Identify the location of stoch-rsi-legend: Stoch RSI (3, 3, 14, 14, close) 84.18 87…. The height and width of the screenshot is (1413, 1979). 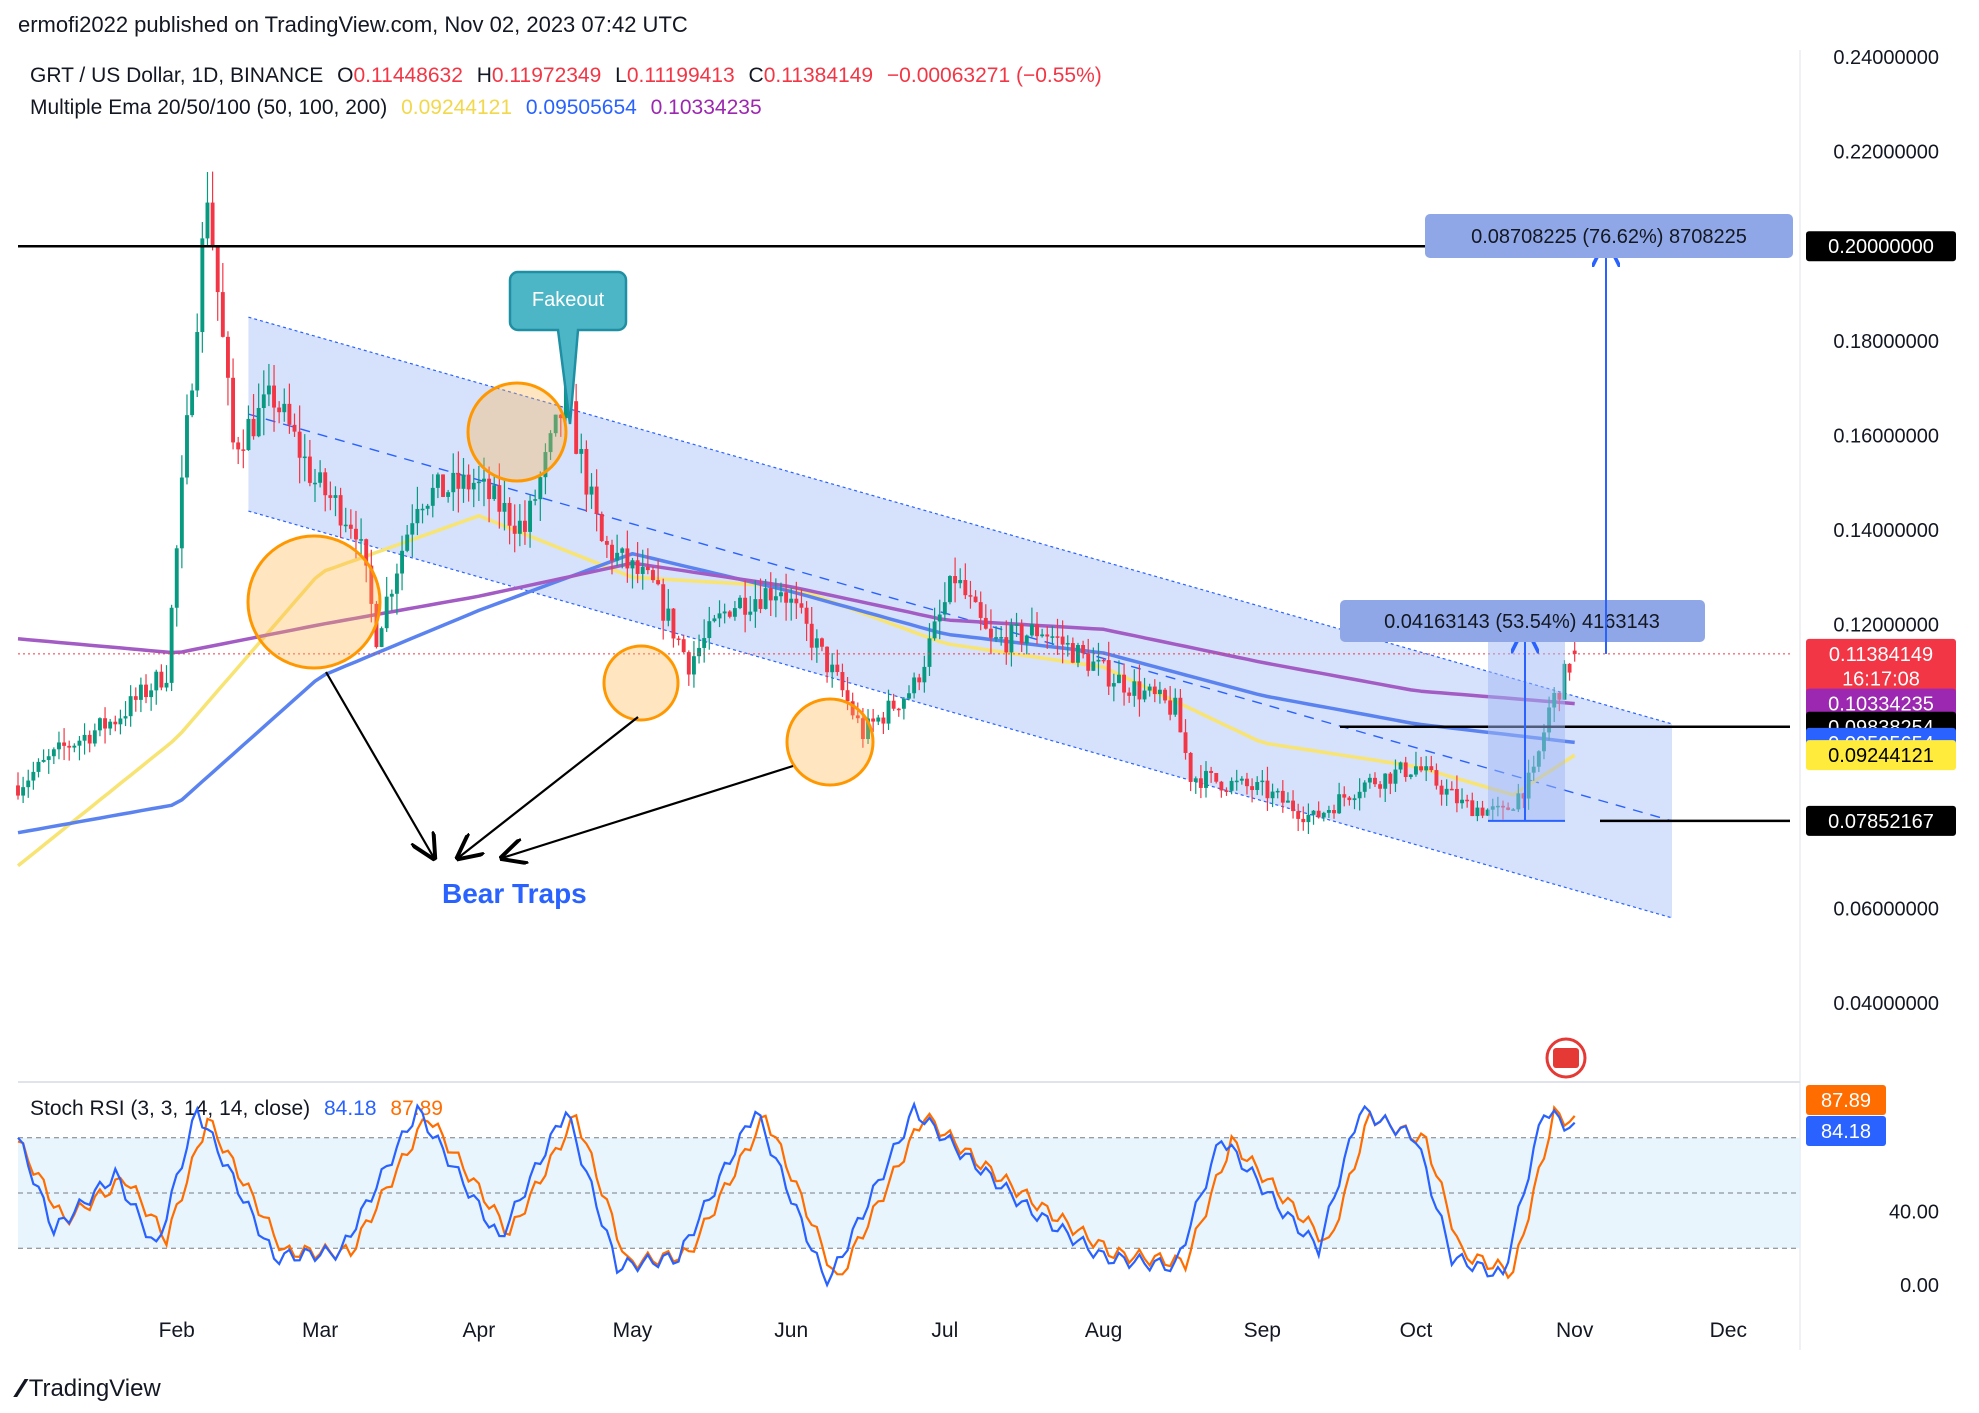
(236, 1109).